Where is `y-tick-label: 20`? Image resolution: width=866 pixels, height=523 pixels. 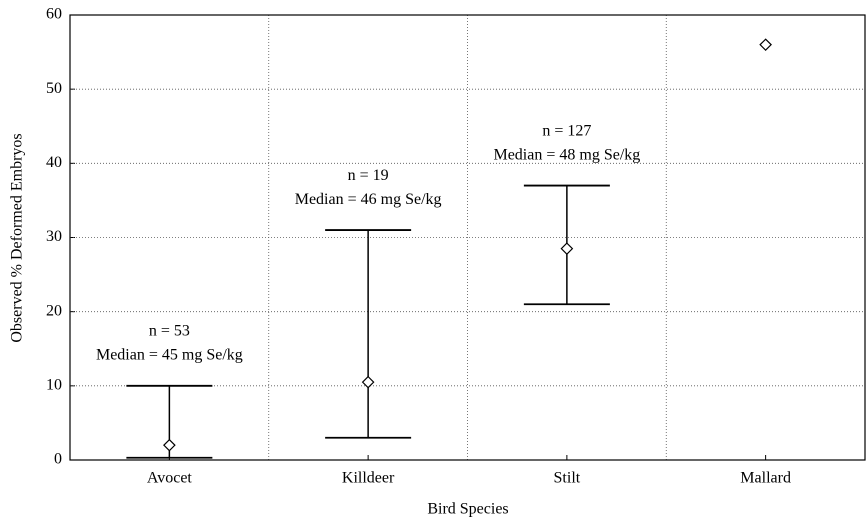 y-tick-label: 20 is located at coordinates (54, 310).